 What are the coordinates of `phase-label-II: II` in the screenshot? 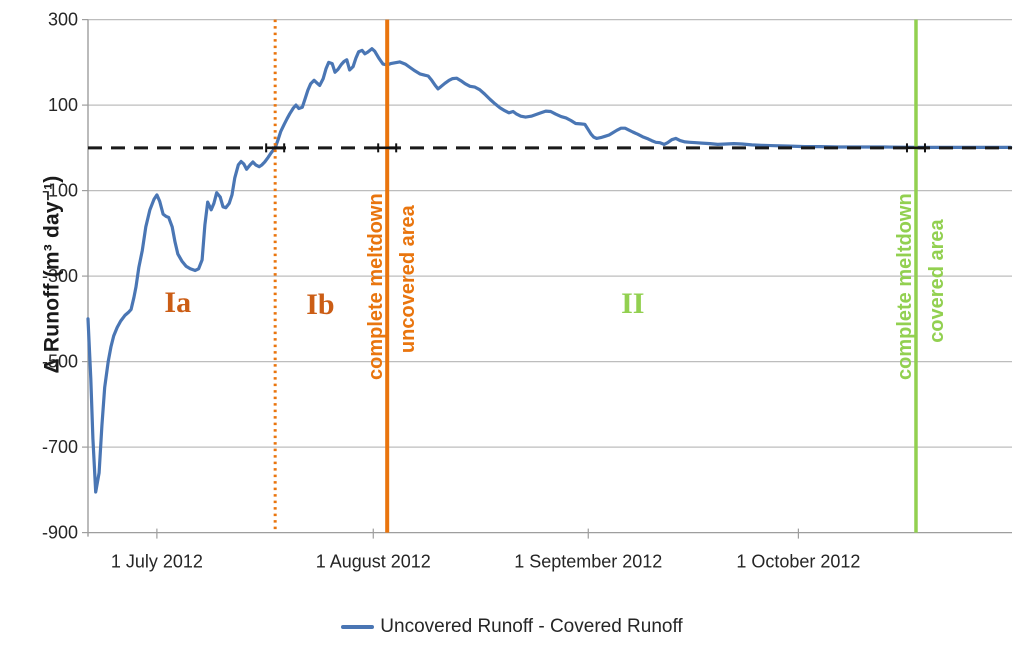 It's located at (632, 303).